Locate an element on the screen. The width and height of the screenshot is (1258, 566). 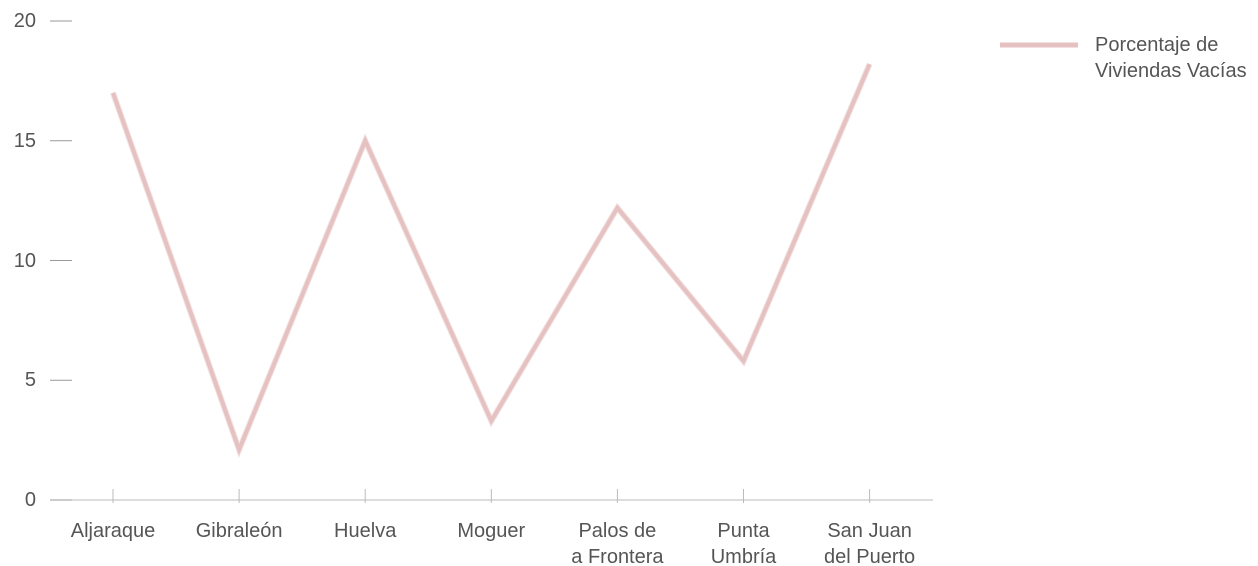
x-tick-label: San Juan del Puerto is located at coordinates (870, 543).